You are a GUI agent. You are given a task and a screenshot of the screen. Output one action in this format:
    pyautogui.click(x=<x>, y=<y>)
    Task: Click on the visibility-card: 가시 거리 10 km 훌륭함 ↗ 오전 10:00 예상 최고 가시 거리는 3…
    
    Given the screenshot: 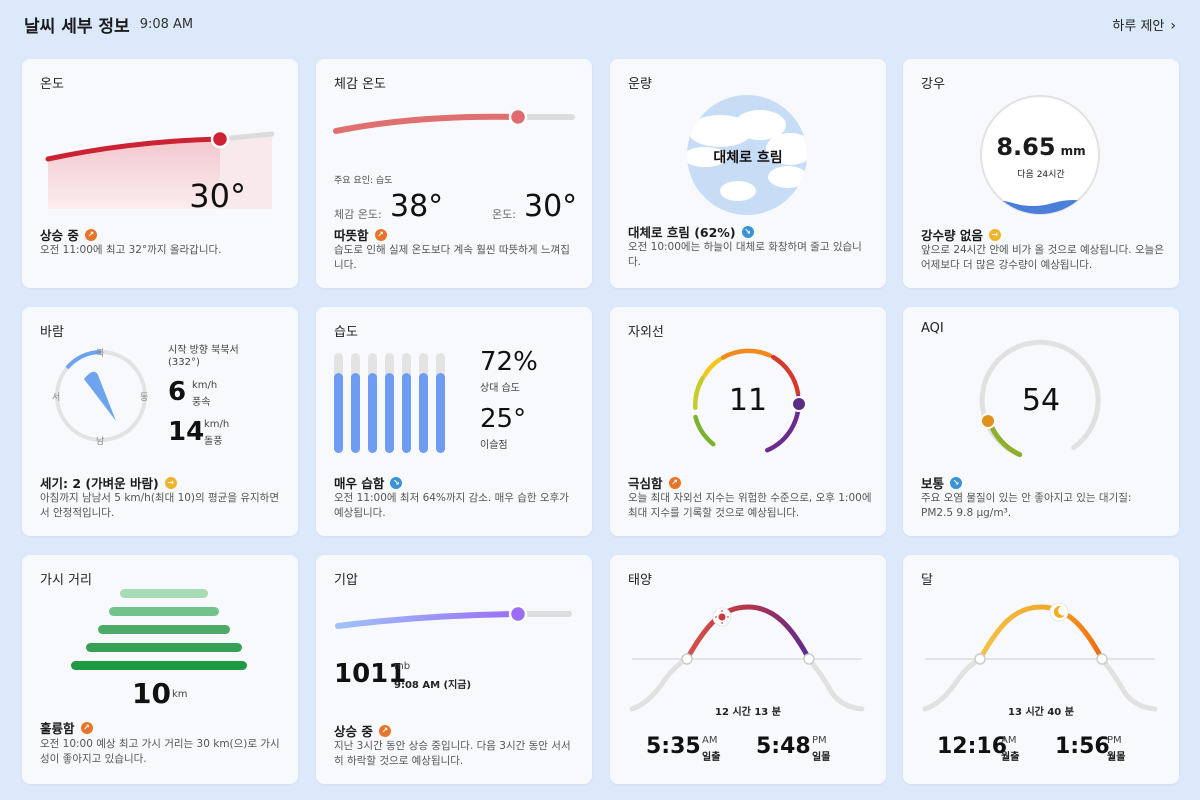 What is the action you would take?
    pyautogui.click(x=160, y=669)
    